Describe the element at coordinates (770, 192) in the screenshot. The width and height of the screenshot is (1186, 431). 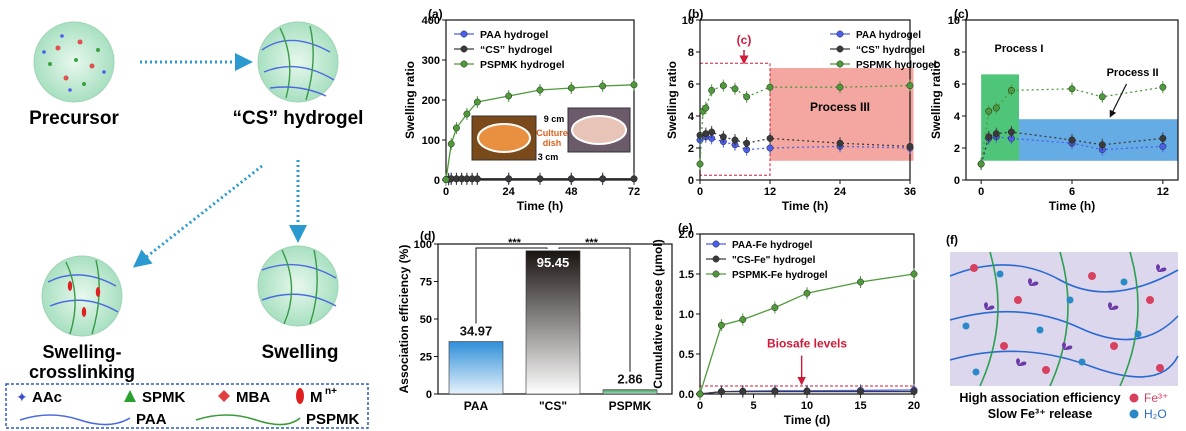
I see `chart-b-xtick-label: 12` at that location.